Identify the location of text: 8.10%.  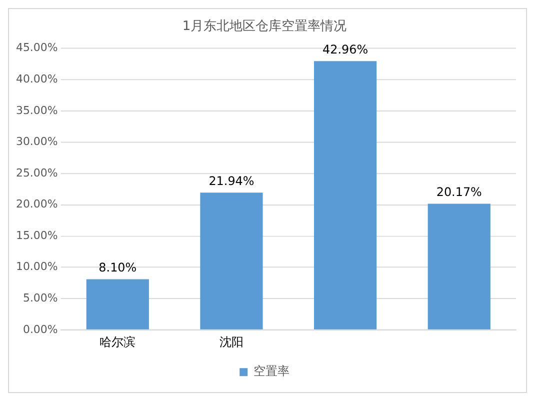
(117, 267).